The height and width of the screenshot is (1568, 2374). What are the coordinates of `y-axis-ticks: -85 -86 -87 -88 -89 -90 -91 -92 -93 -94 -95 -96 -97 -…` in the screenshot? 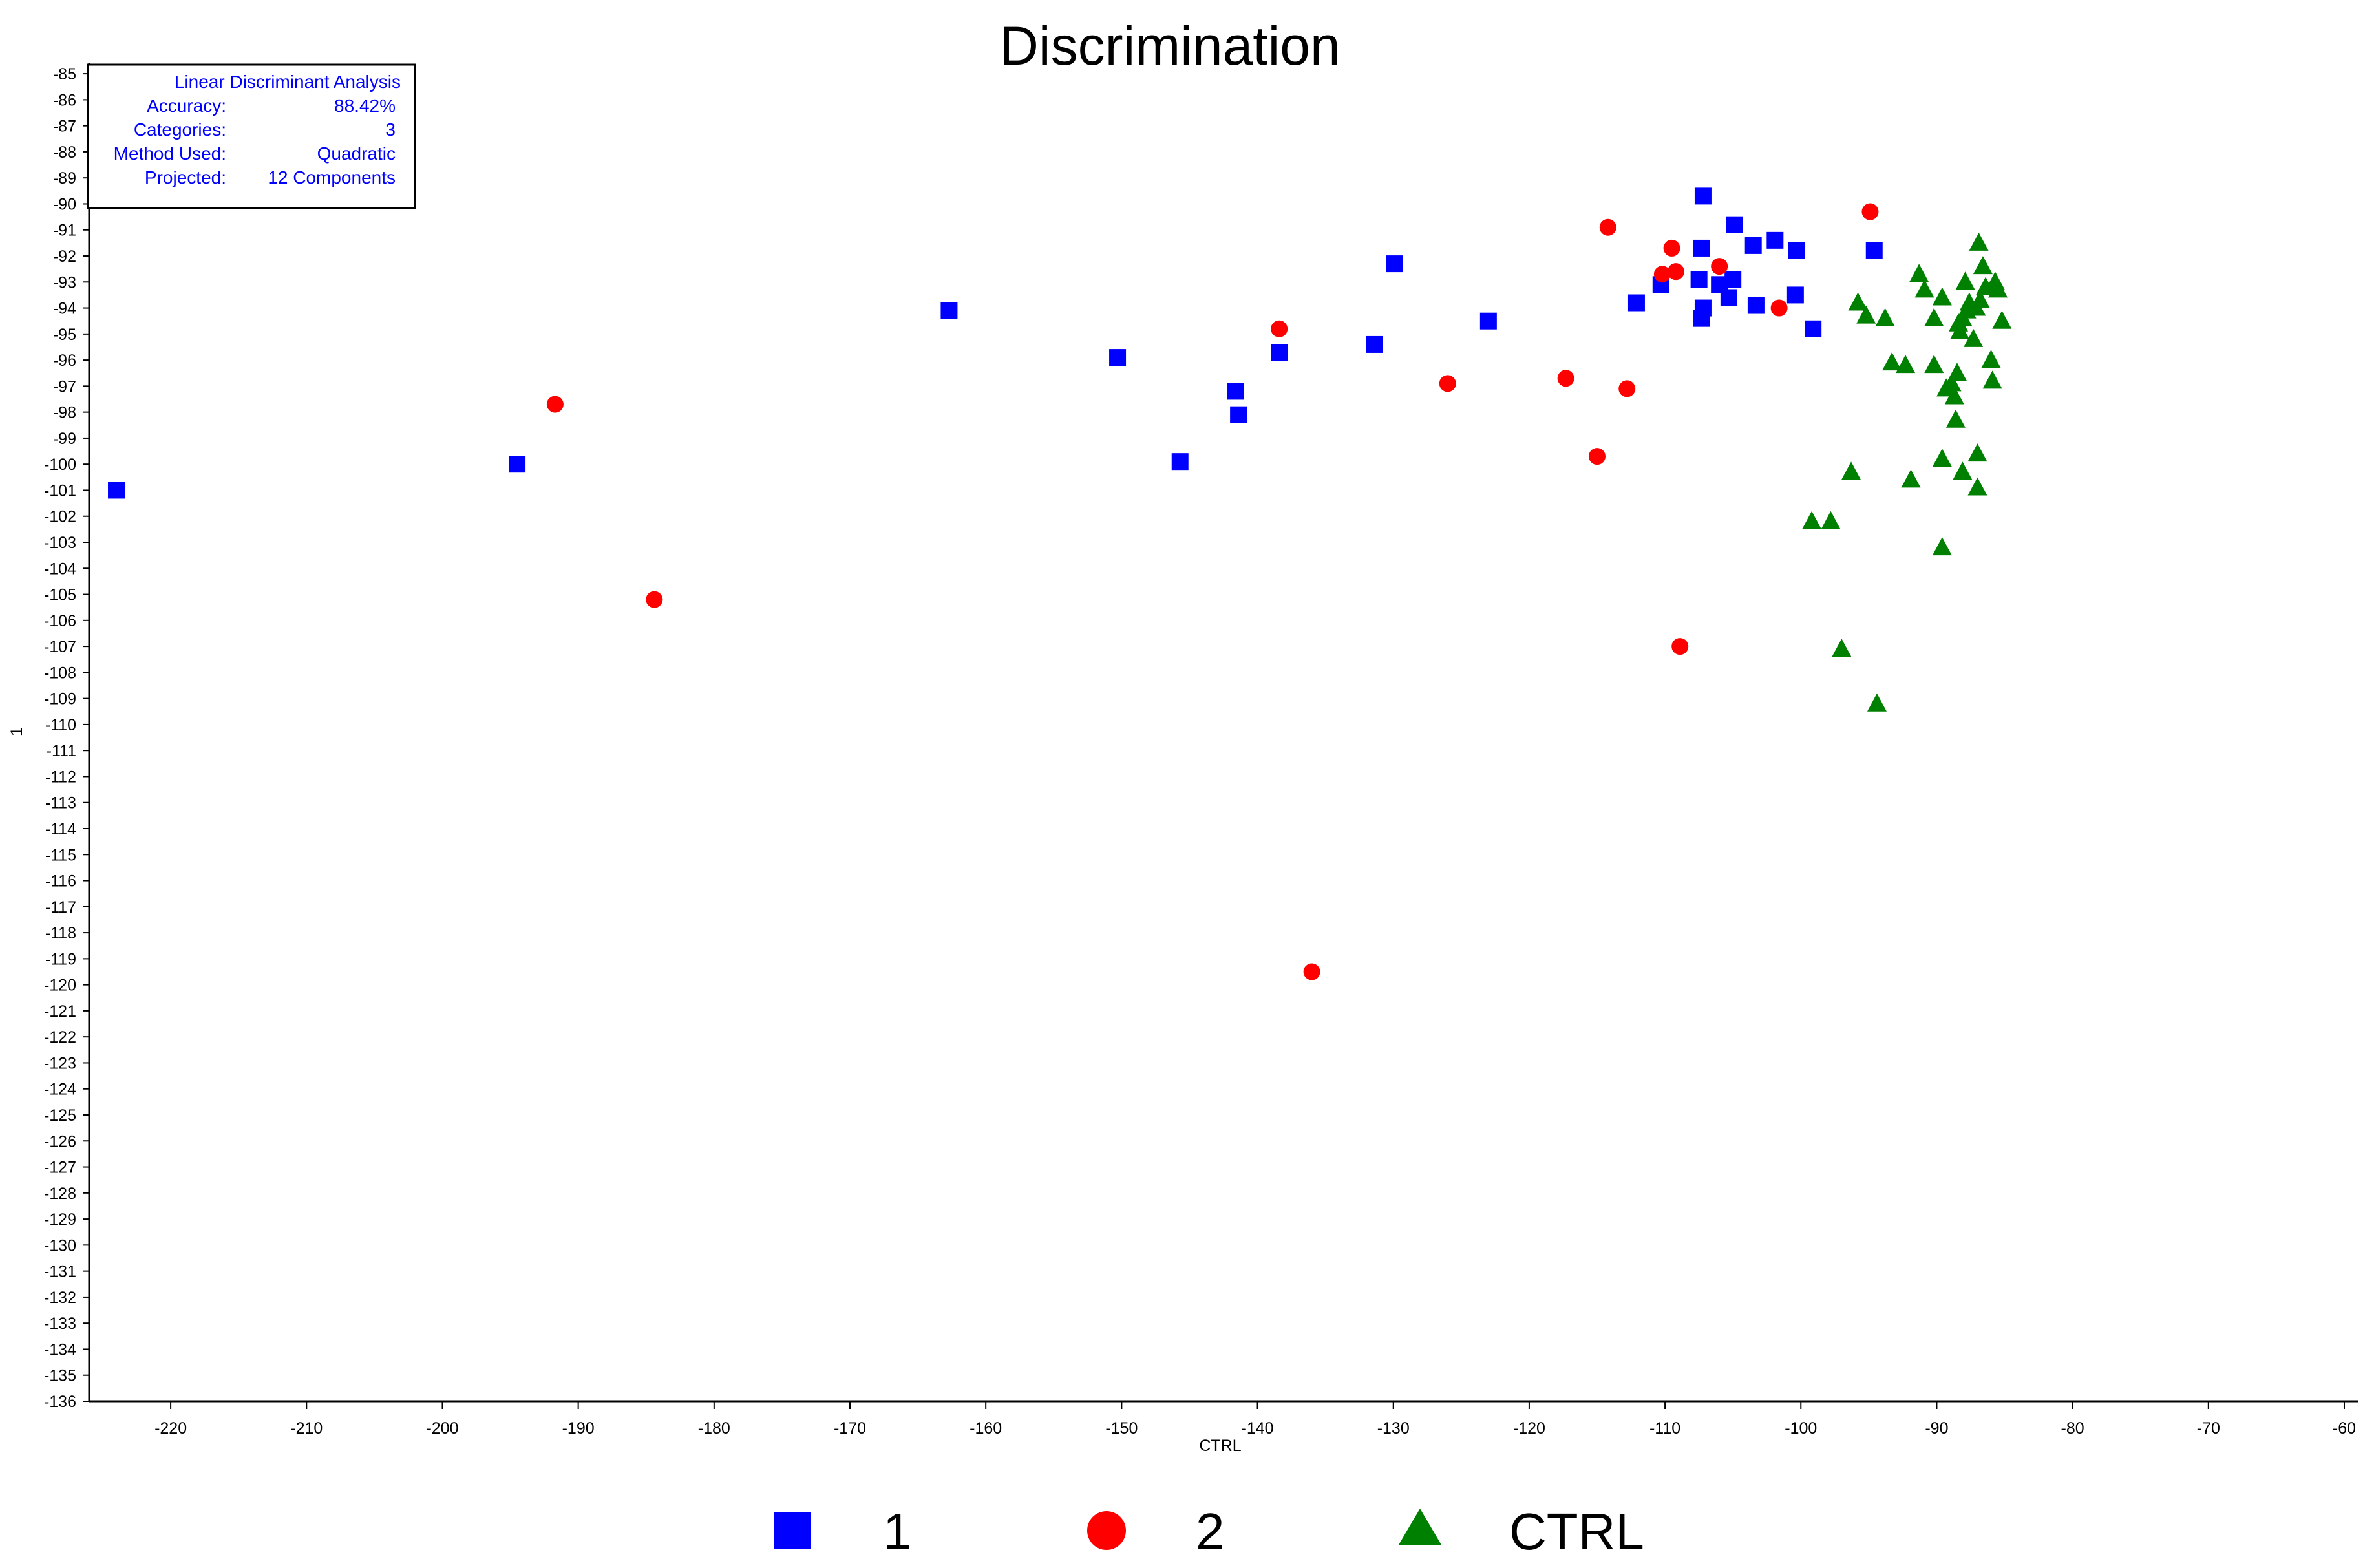 It's located at (66, 738).